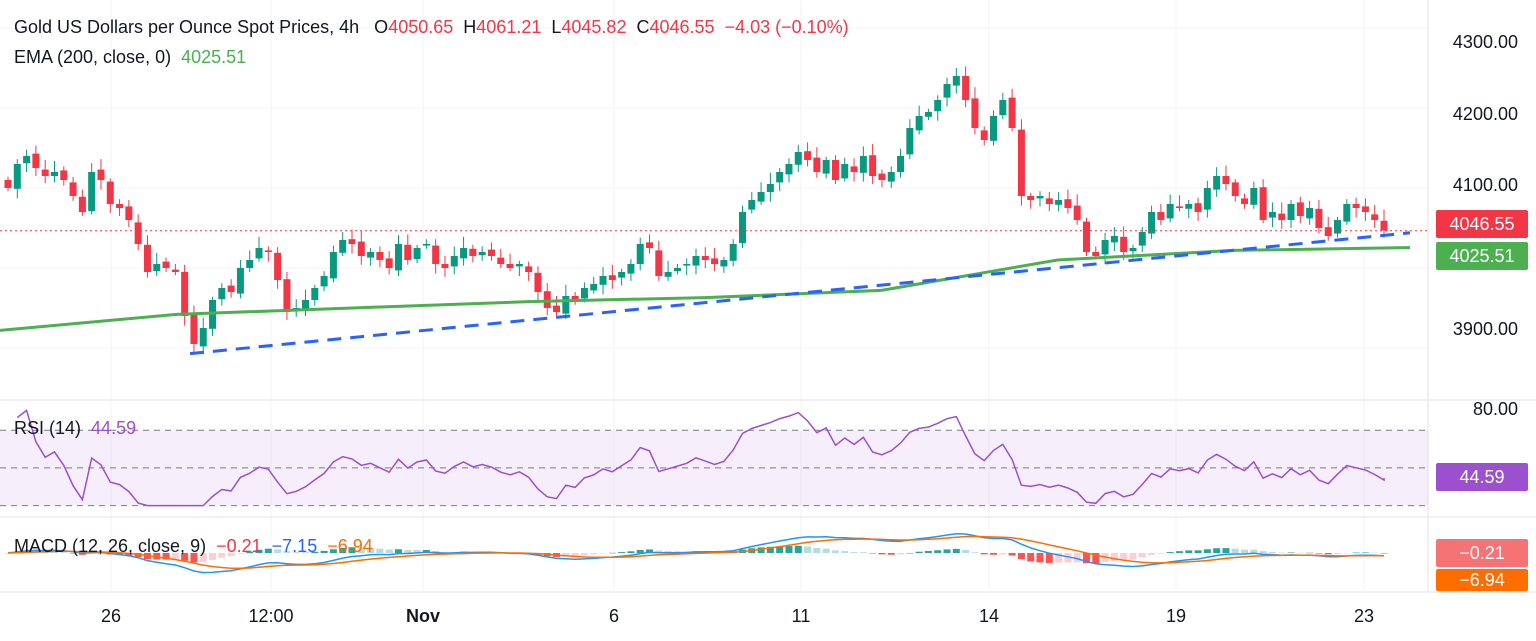  What do you see at coordinates (1485, 114) in the screenshot?
I see `price-axis-label-4200: 4200.00` at bounding box center [1485, 114].